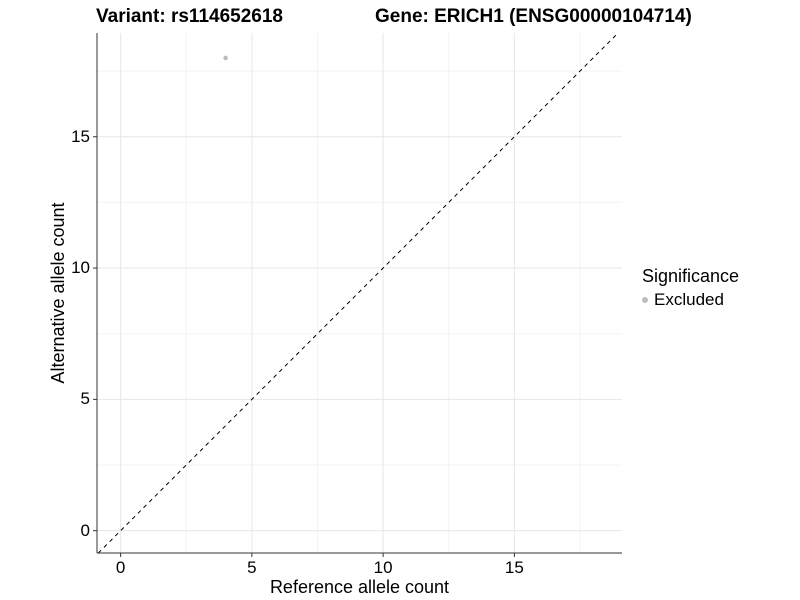  Describe the element at coordinates (120, 567) in the screenshot. I see `x-tick-label: 0` at that location.